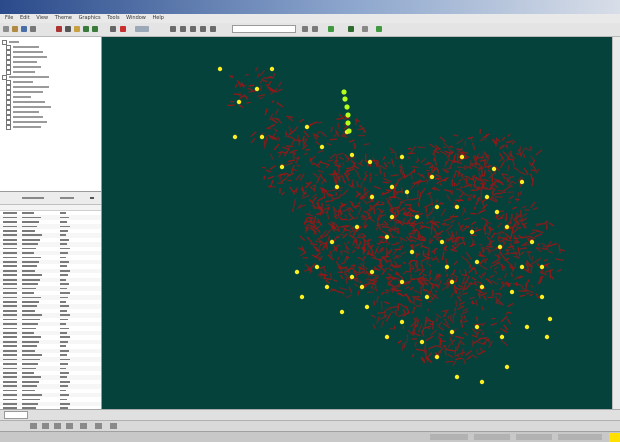  Describe the element at coordinates (45, 426) in the screenshot. I see `previous-icon` at that location.